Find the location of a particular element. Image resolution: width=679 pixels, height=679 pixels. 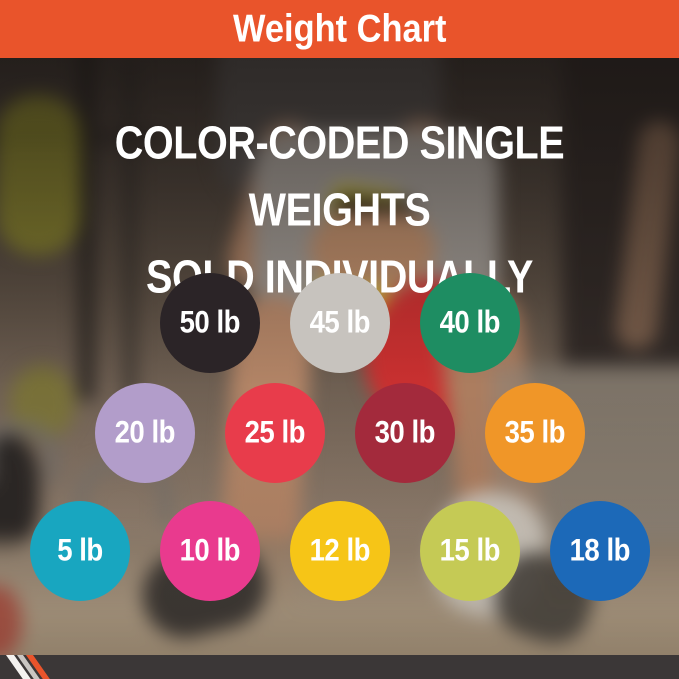

weight-row-2: 20 lb 25 lb 30 lb 35 lb is located at coordinates (339, 433).